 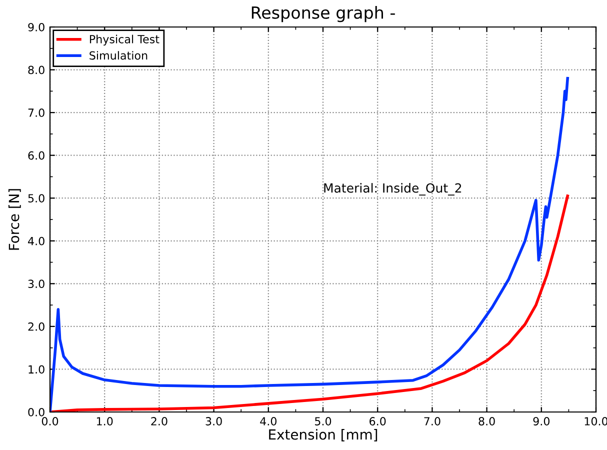 I want to click on x-tick-label: 5.0, so click(x=323, y=421).